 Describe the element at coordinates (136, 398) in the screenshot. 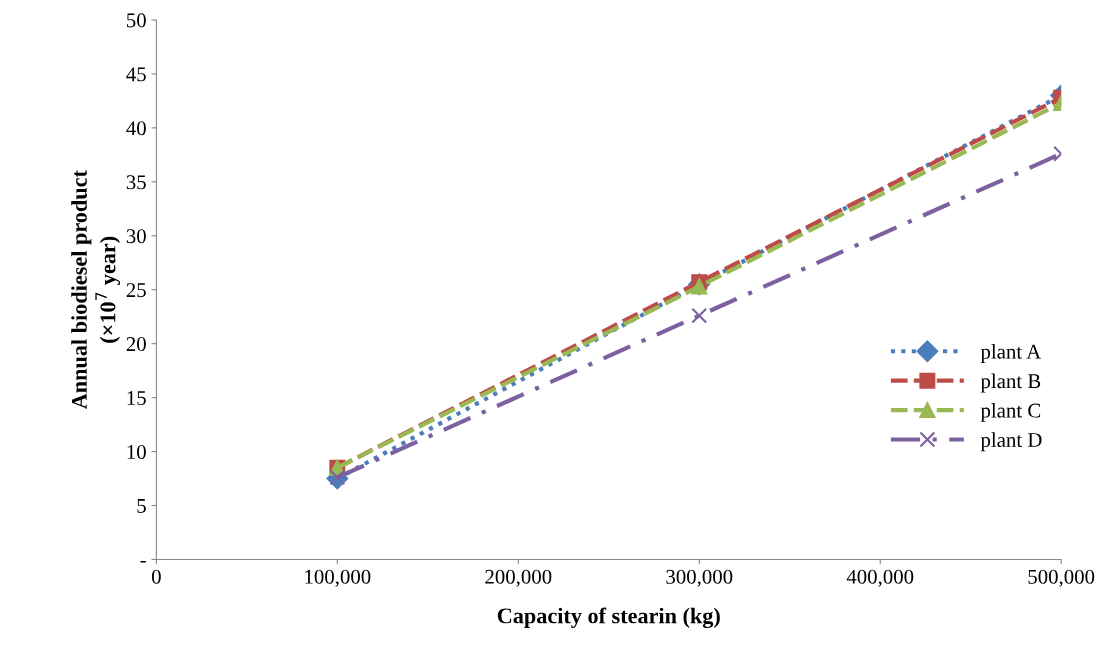

I see `y-tick-label: 15` at that location.